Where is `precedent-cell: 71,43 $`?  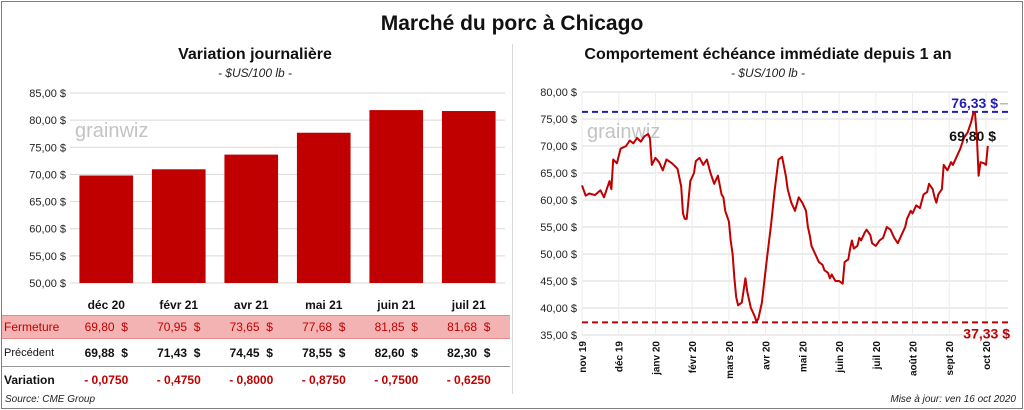 precedent-cell: 71,43 $ is located at coordinates (179, 353).